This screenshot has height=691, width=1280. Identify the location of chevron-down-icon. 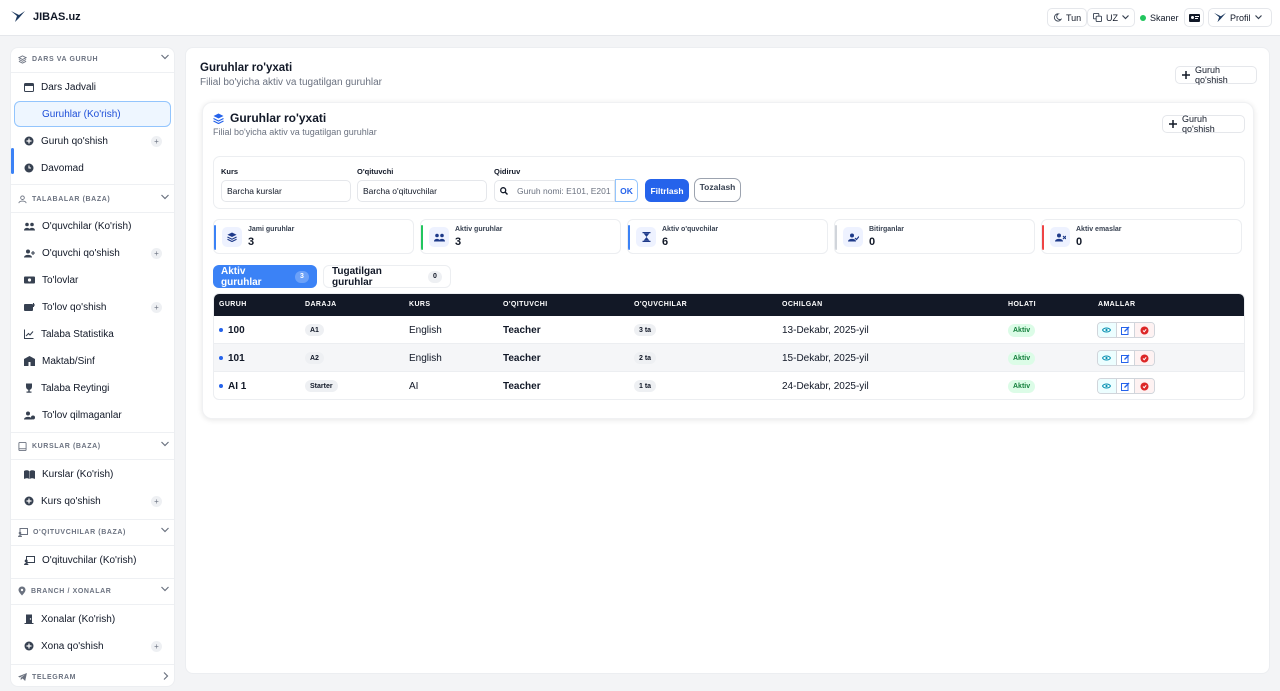
(1258, 17).